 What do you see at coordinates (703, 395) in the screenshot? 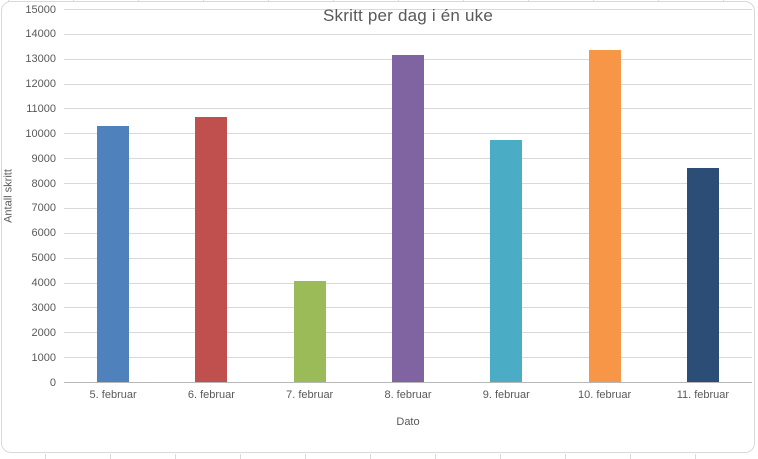
I see `x-tick-label: 11. februar` at bounding box center [703, 395].